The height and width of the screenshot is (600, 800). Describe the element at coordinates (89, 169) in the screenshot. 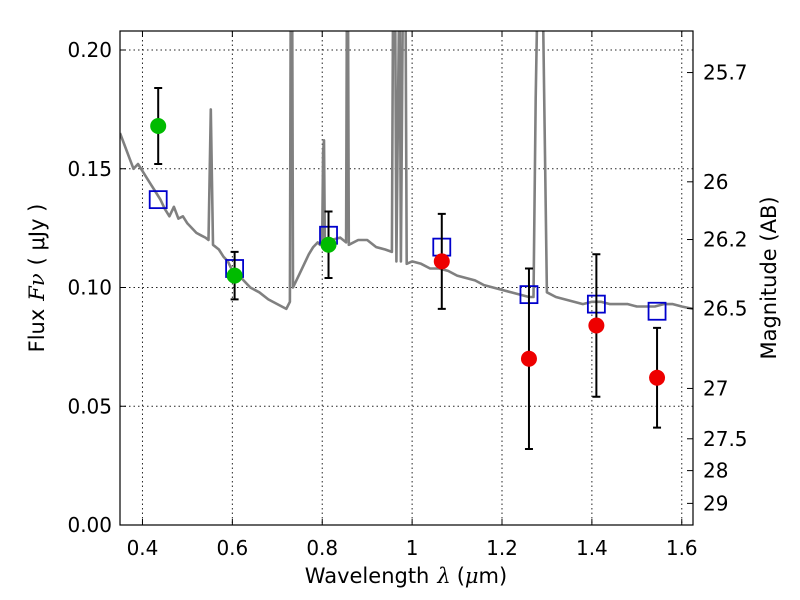

I see `y-tick-label: 0.15` at that location.